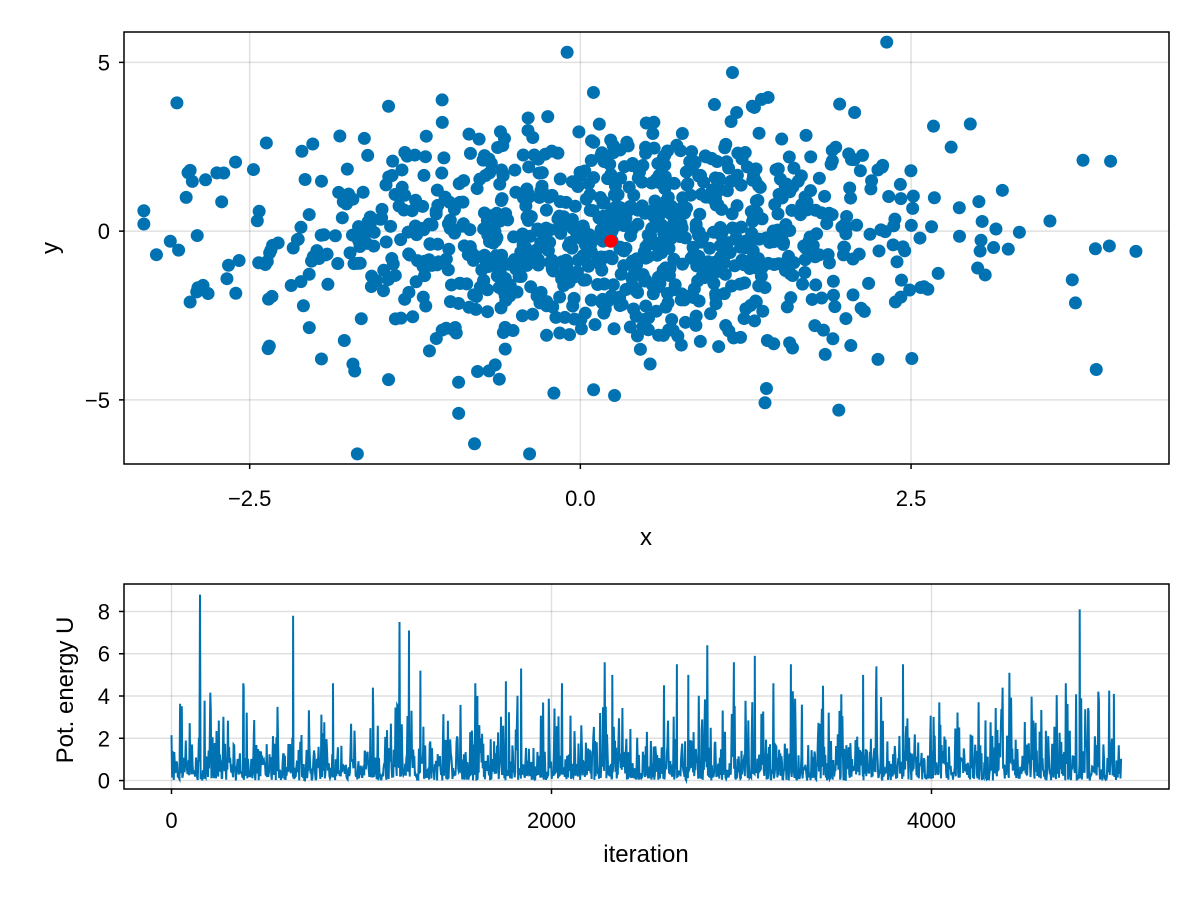  I want to click on energy-x-tick-label: 2000, so click(551, 820).